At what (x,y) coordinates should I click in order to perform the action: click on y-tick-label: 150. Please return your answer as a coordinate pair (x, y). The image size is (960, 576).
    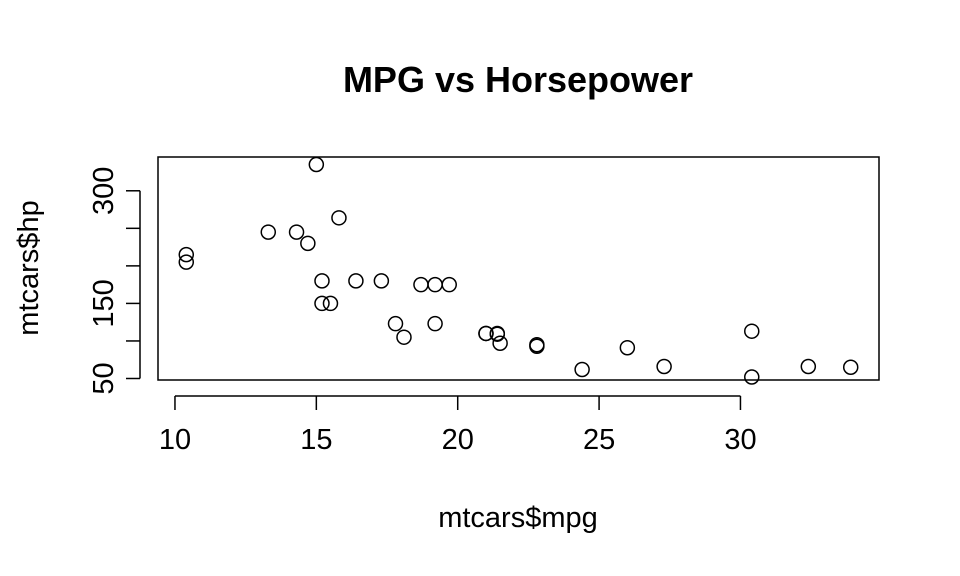
    Looking at the image, I should click on (104, 303).